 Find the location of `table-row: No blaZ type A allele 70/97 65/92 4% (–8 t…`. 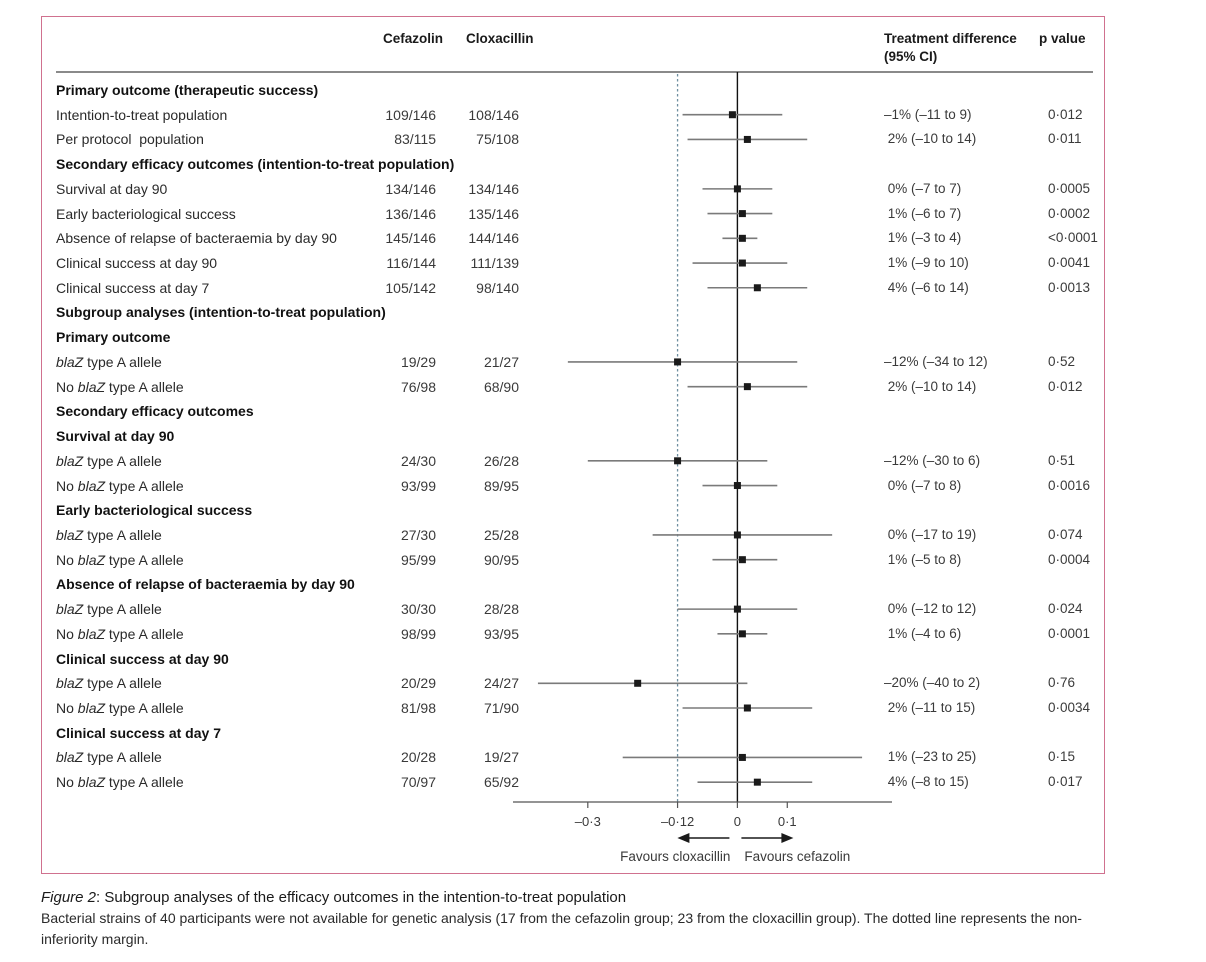

table-row: No blaZ type A allele 70/97 65/92 4% (–8 t… is located at coordinates (603, 782).